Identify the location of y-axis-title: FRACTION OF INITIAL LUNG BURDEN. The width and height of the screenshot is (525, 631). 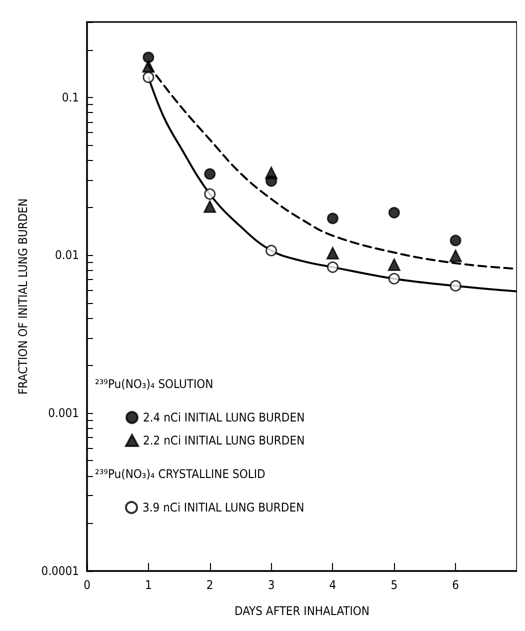
(23, 296).